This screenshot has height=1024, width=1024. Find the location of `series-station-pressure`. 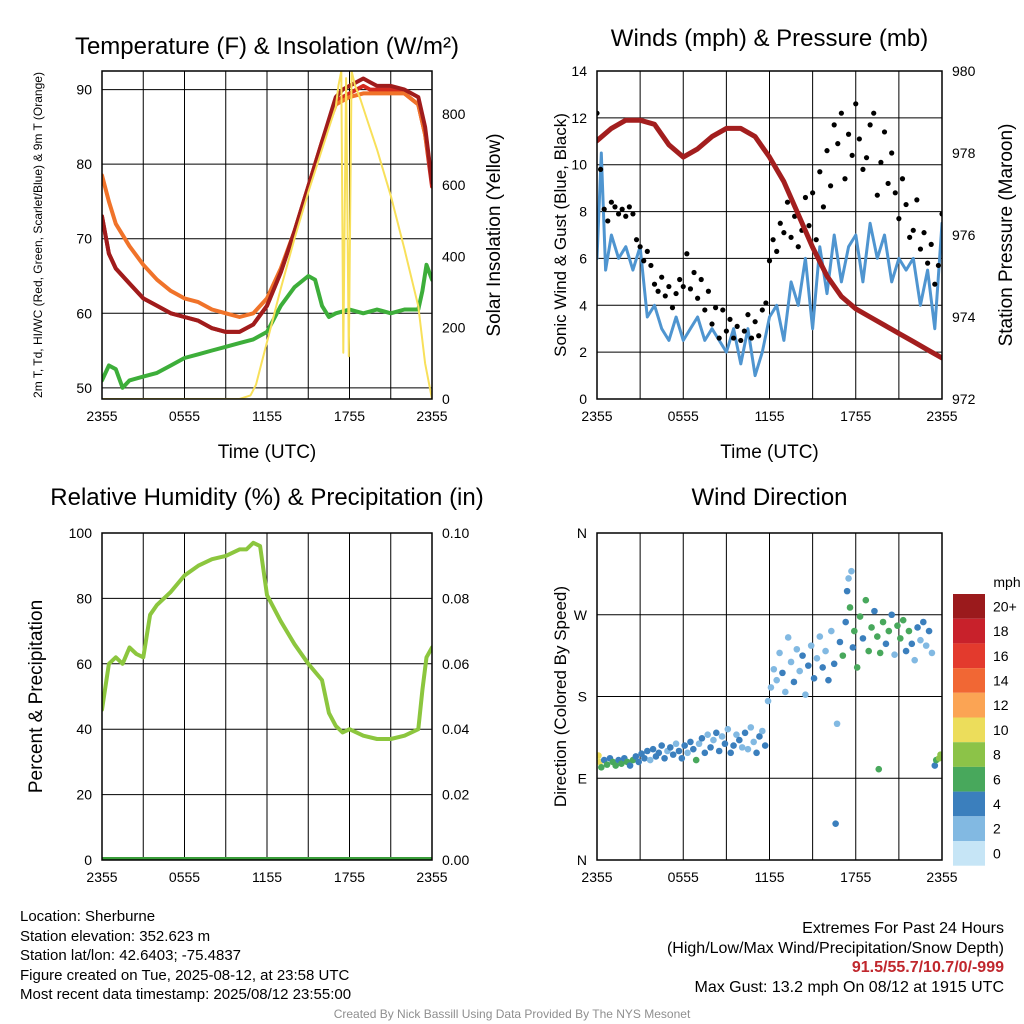

series-station-pressure is located at coordinates (769, 239).